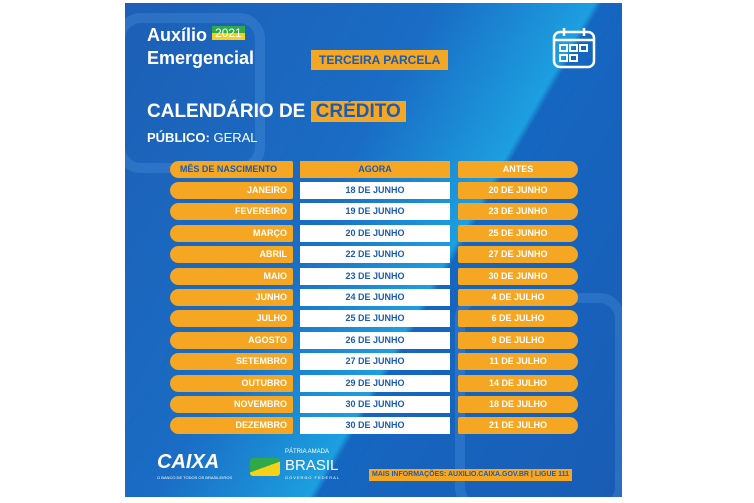  I want to click on before-date-cell: 25 DE JUNHO, so click(518, 233).